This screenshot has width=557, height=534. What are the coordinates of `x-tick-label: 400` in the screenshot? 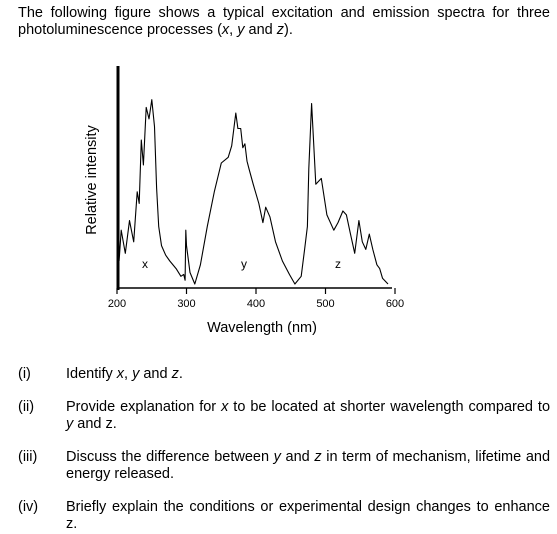 It's located at (256, 304).